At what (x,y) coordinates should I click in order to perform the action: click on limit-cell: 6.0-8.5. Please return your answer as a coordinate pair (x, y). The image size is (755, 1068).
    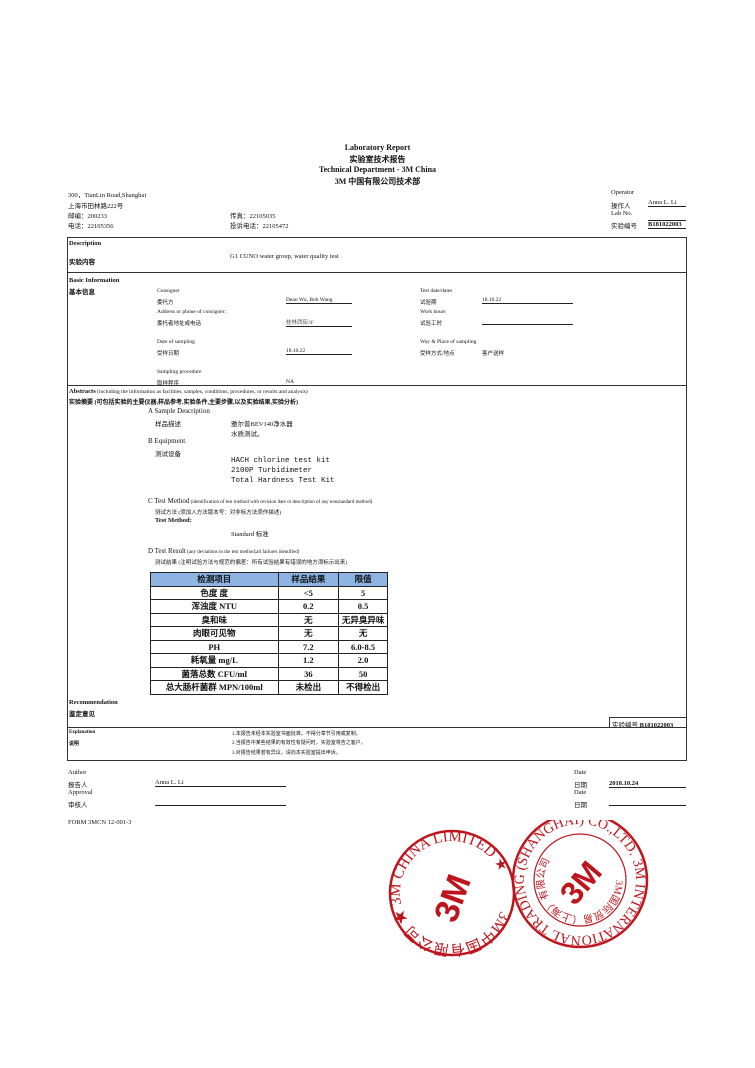
    Looking at the image, I should click on (363, 646).